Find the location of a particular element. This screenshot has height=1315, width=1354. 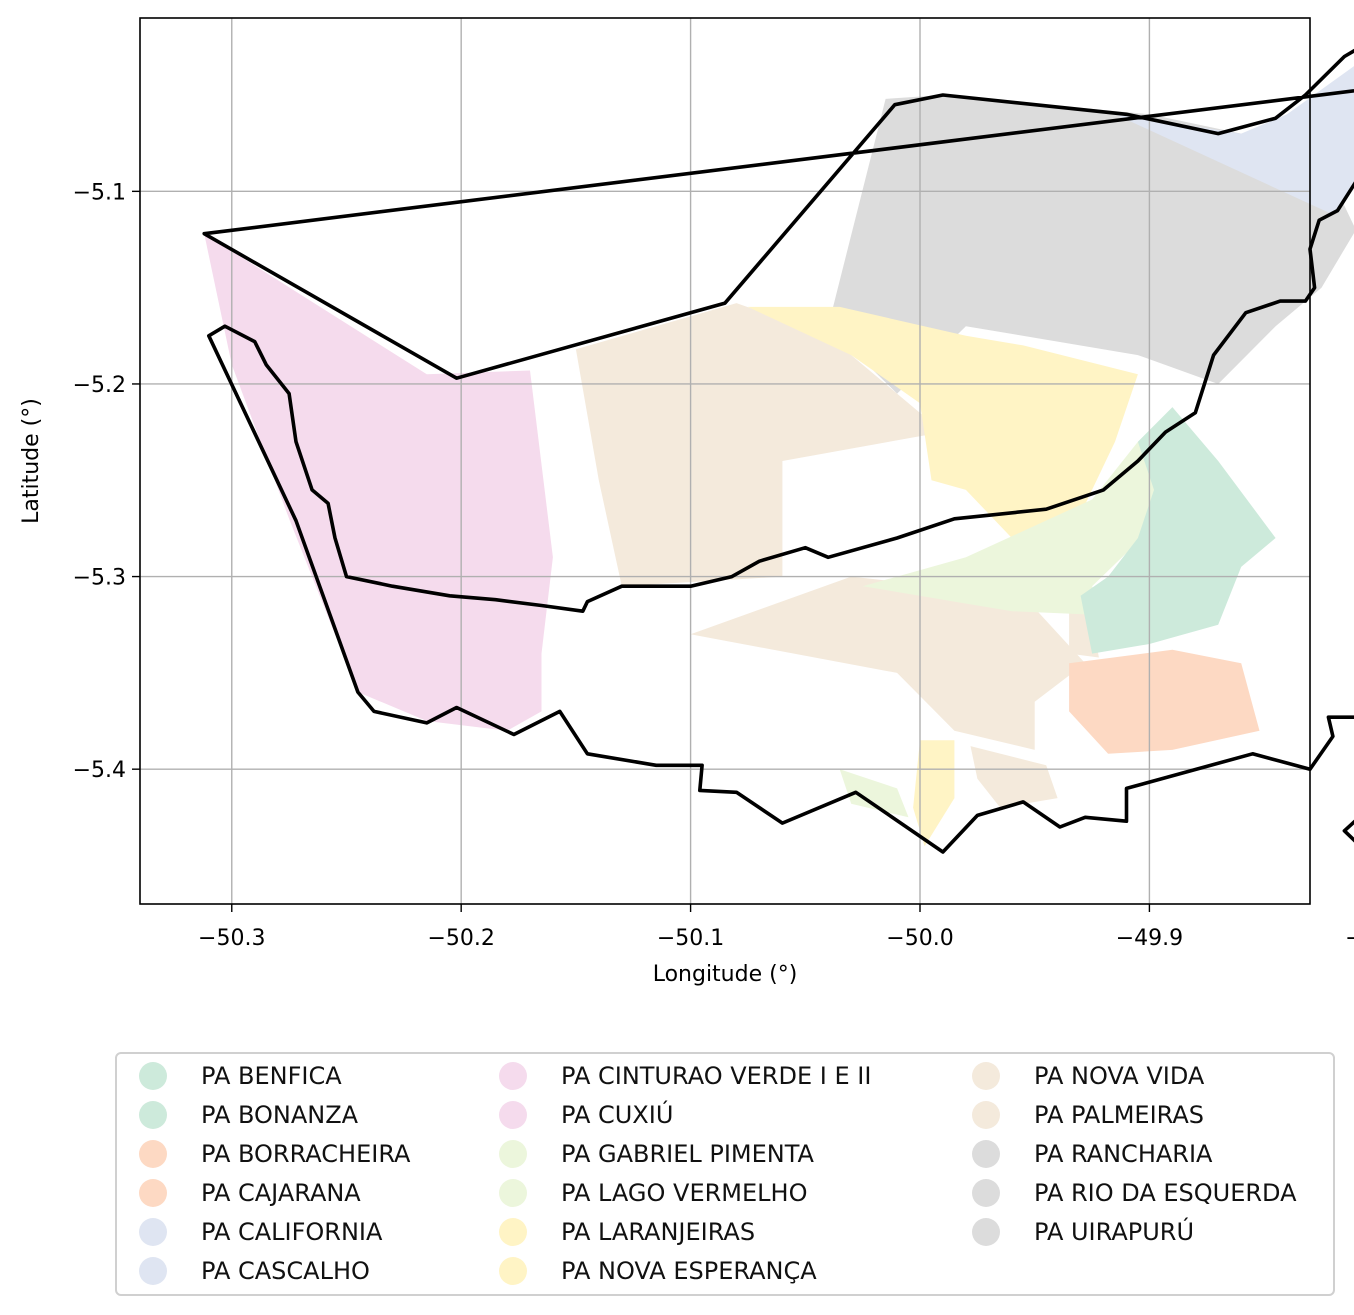

legend-label: PA RANCHARIA is located at coordinates (1123, 1154).